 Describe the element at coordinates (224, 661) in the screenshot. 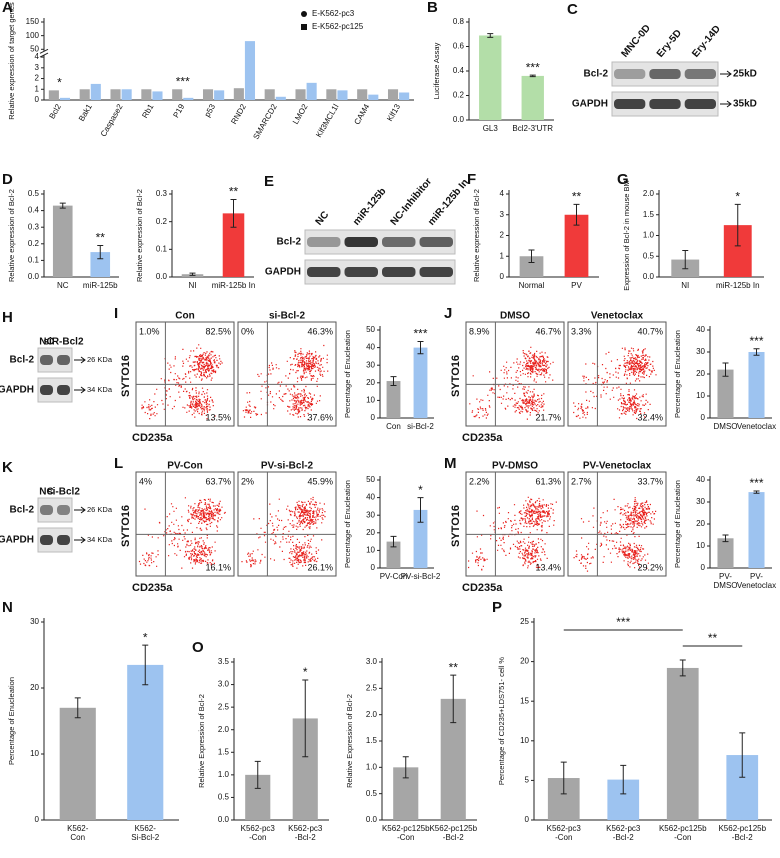

I see `y-tick-label: 3.5` at that location.